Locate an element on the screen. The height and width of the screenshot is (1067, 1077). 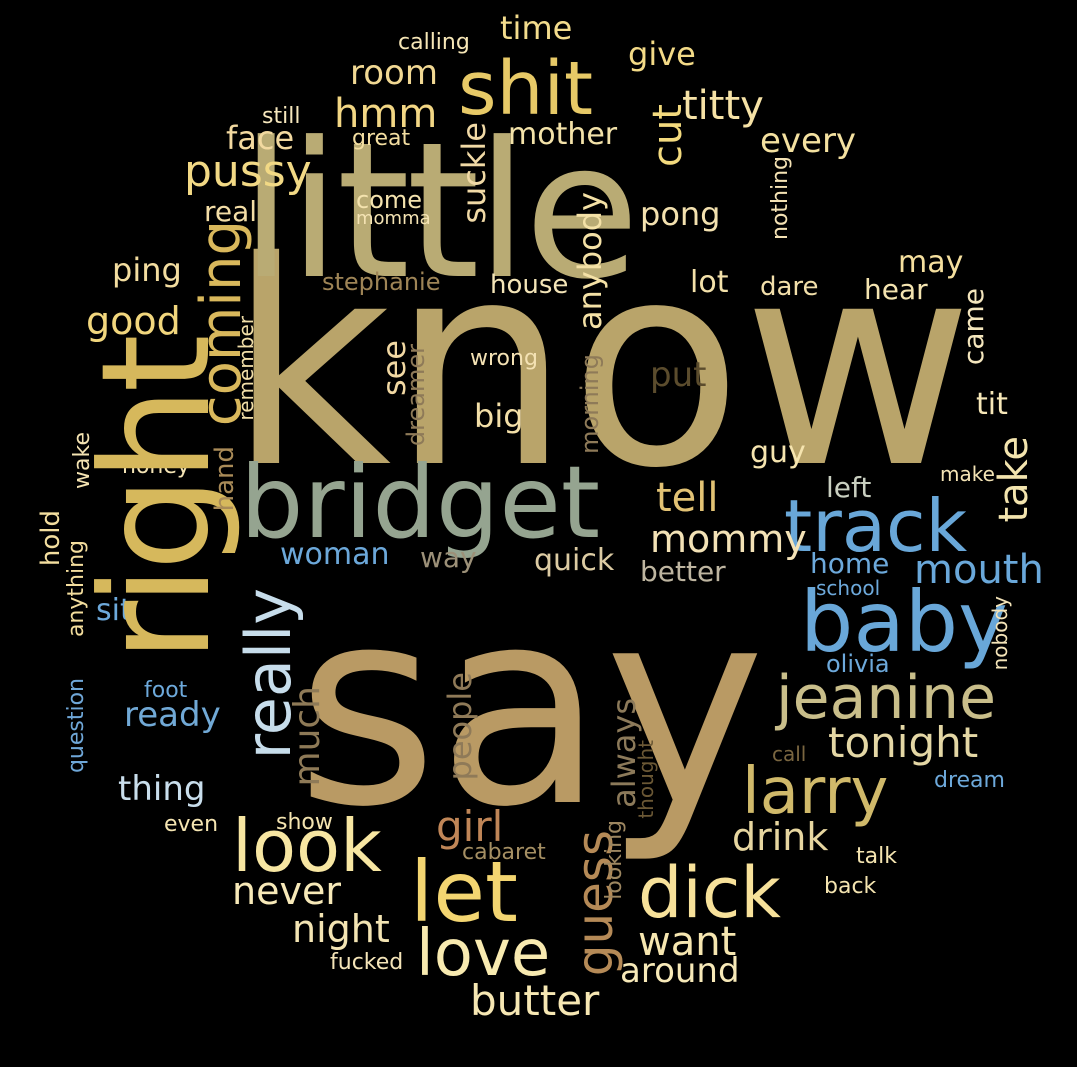
word-around: around is located at coordinates (680, 971).